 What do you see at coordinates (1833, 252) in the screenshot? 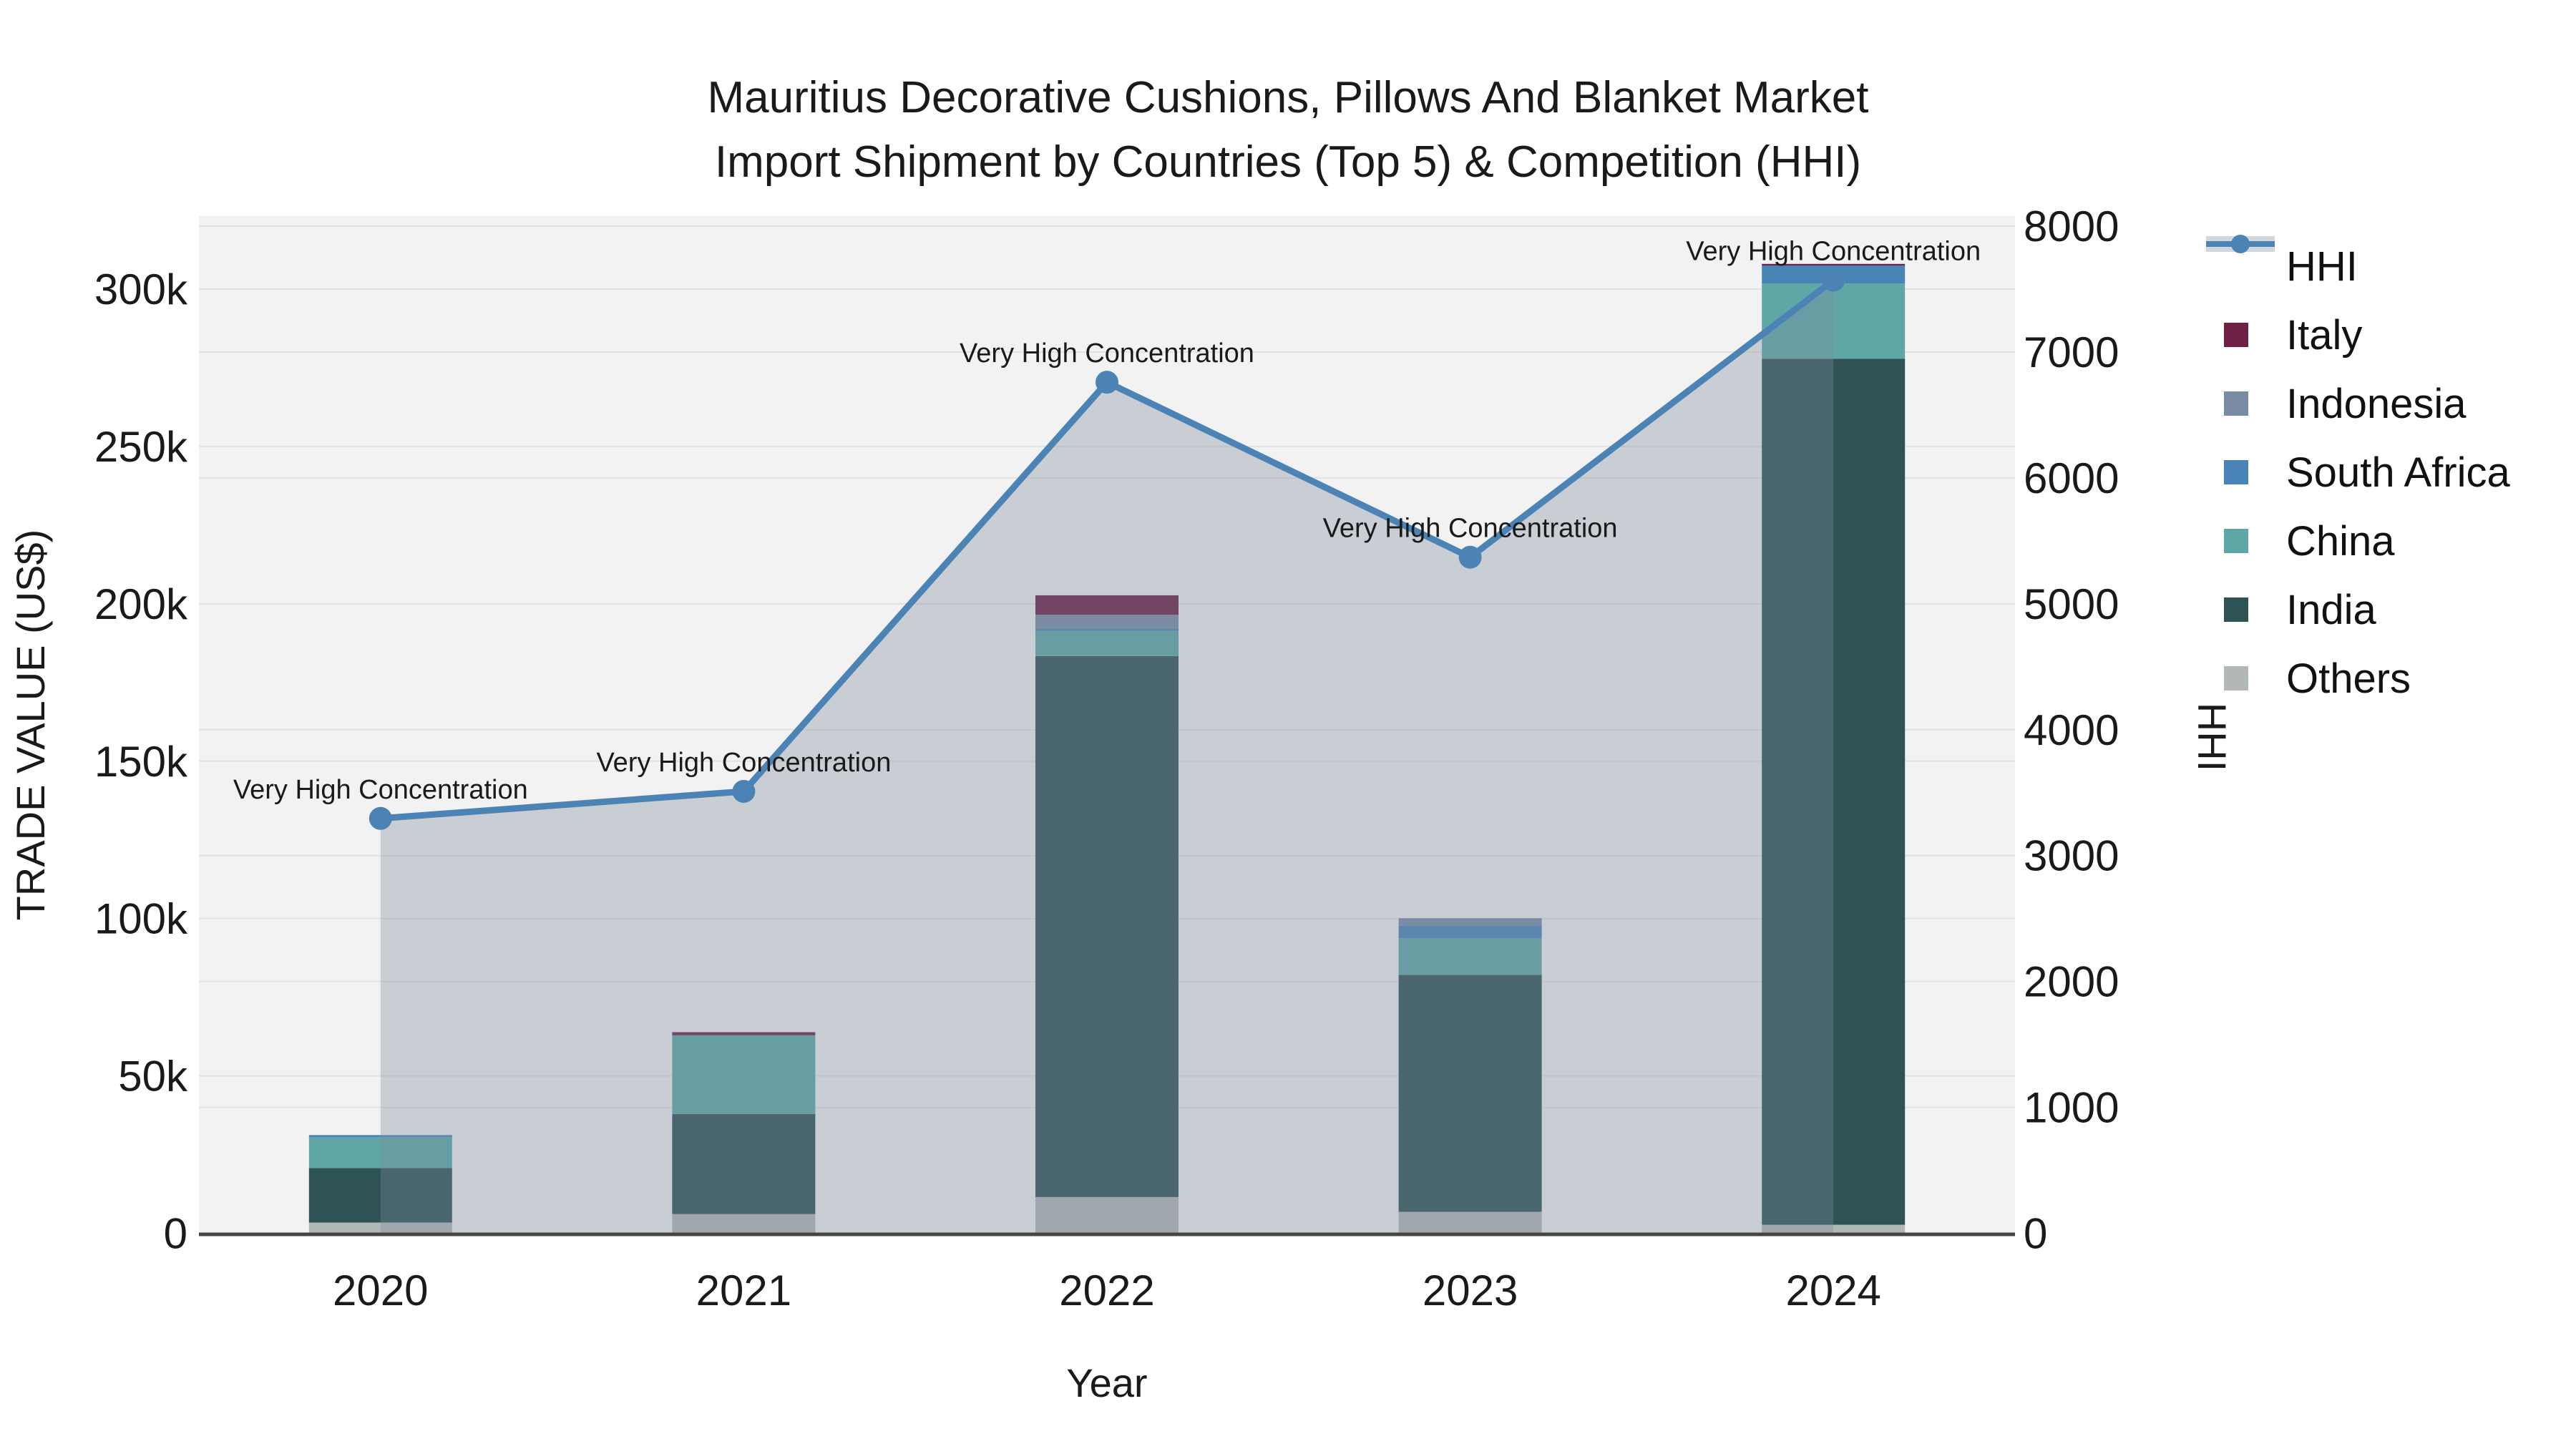
I see `annotation-2024: Very High Concentration` at bounding box center [1833, 252].